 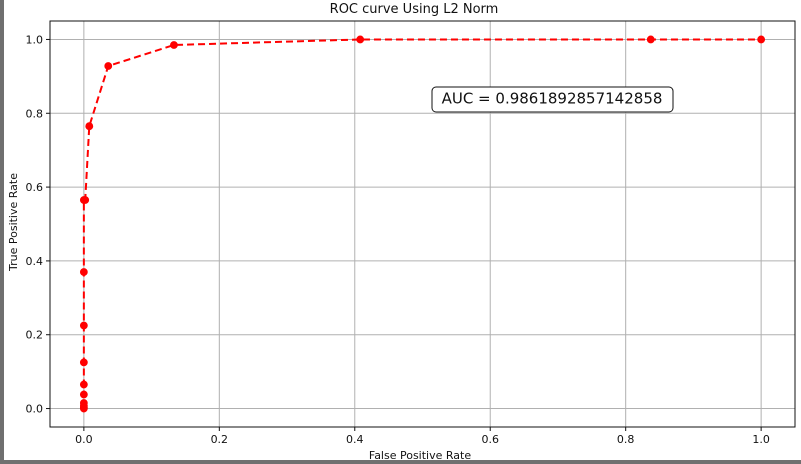 I want to click on y-tick-label: 0.4, so click(x=35, y=261).